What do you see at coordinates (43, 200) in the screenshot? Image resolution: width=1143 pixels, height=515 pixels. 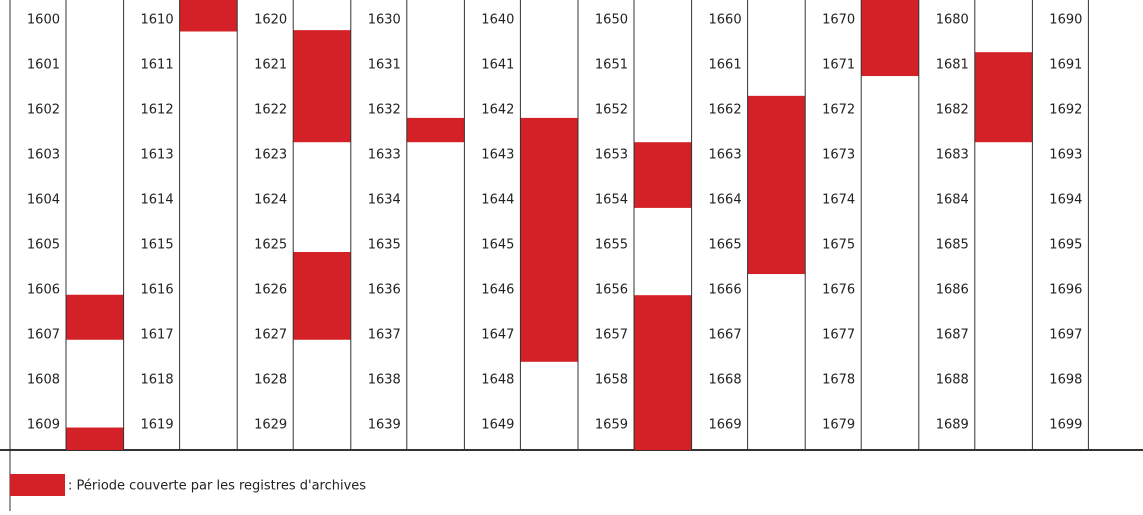 I see `year-label: 1604` at bounding box center [43, 200].